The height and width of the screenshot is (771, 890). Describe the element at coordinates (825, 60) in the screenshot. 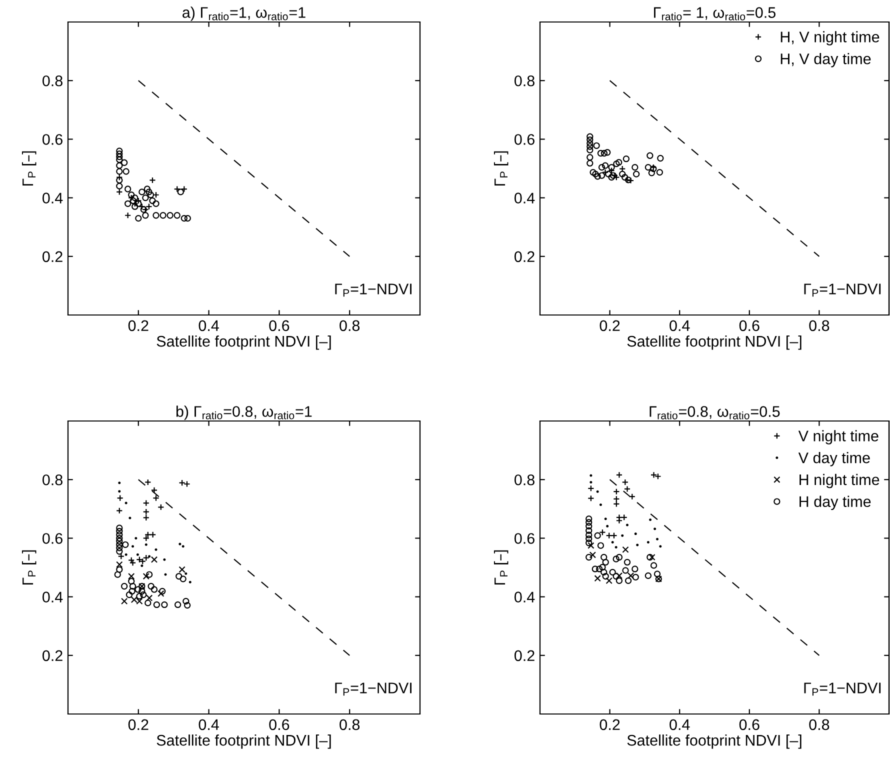

I see `legend-label: H, V day time` at that location.